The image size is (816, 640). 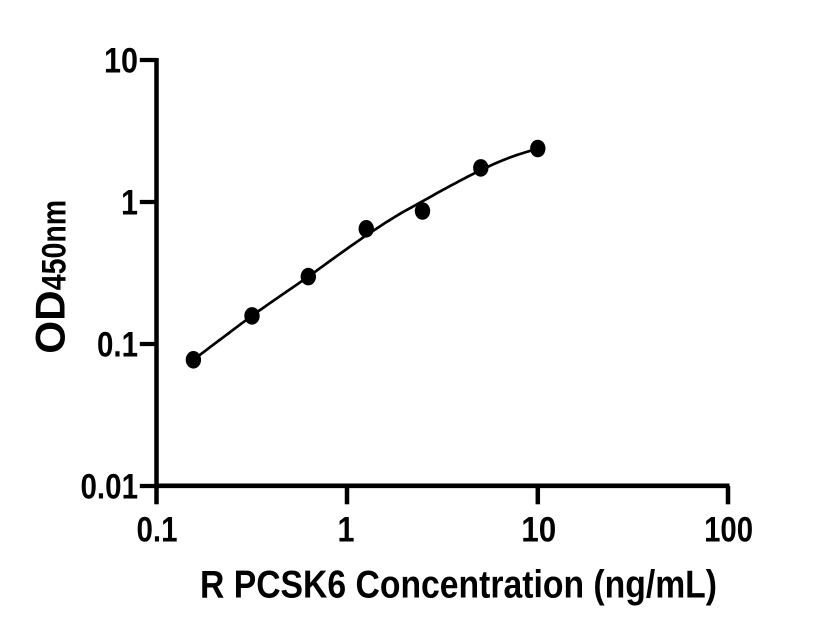 I want to click on svg-text: 100, so click(x=728, y=529).